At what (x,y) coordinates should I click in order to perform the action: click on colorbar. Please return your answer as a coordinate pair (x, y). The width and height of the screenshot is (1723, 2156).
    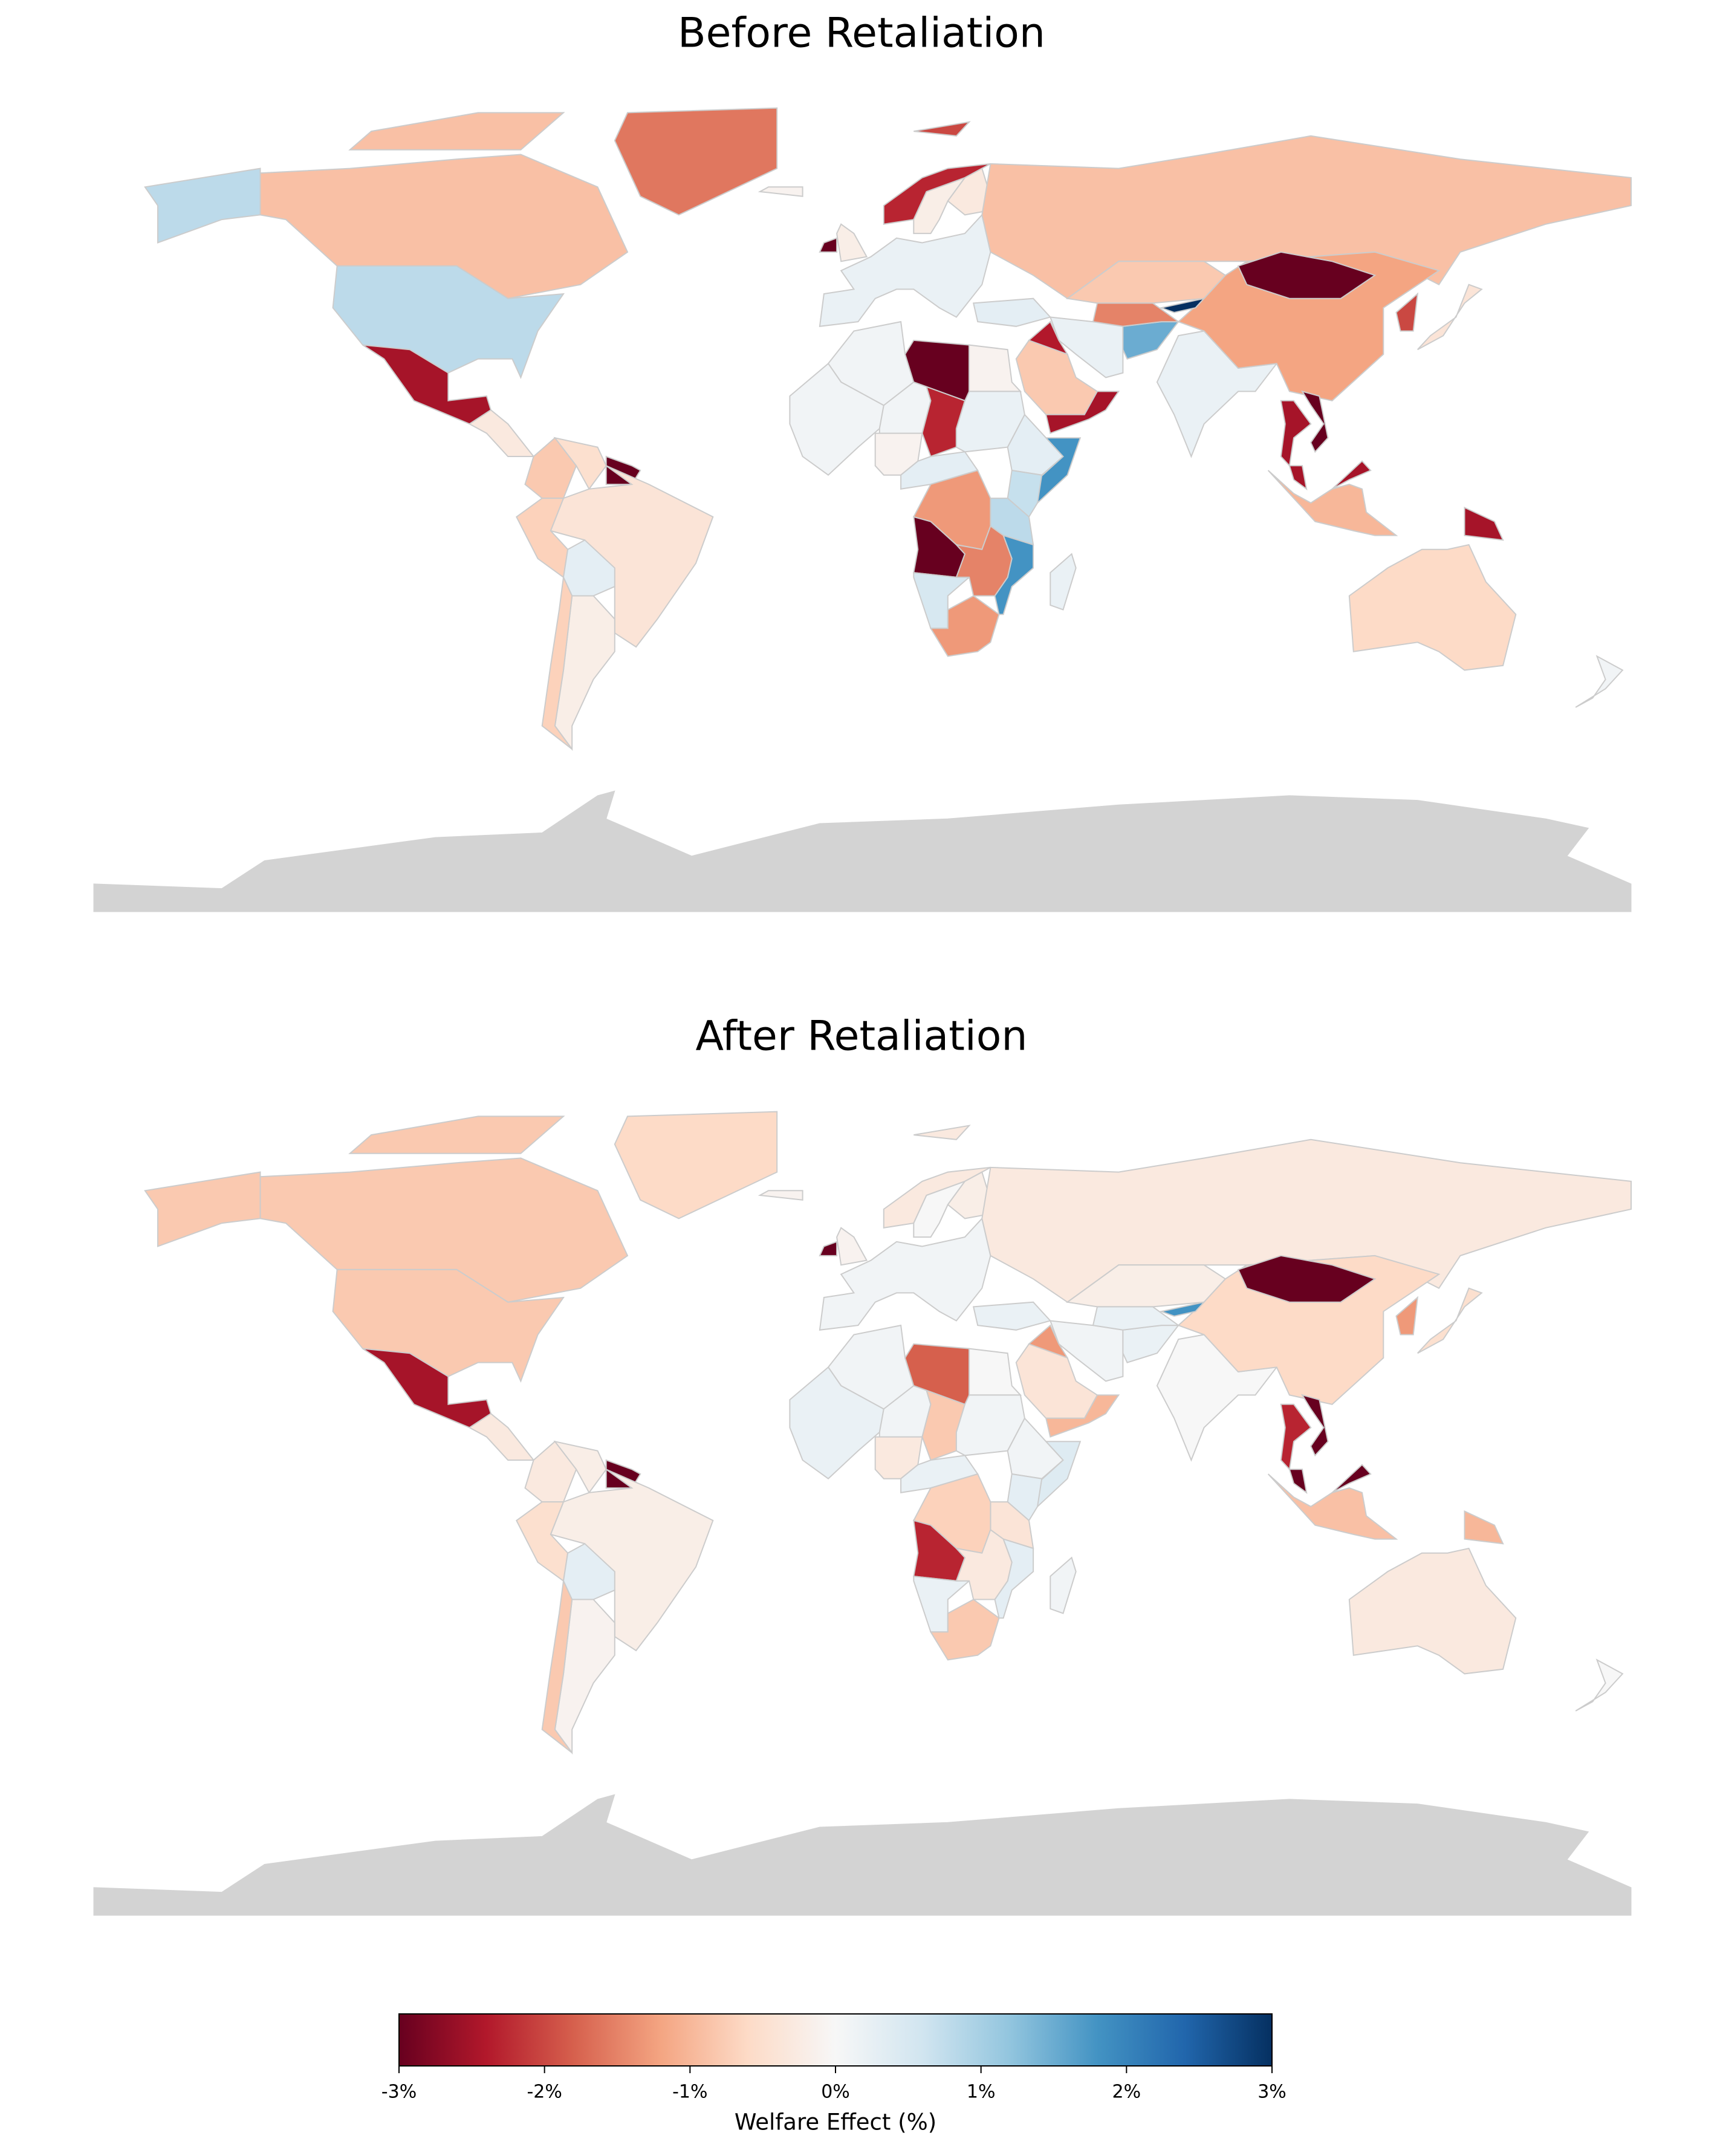
    Looking at the image, I should click on (835, 2040).